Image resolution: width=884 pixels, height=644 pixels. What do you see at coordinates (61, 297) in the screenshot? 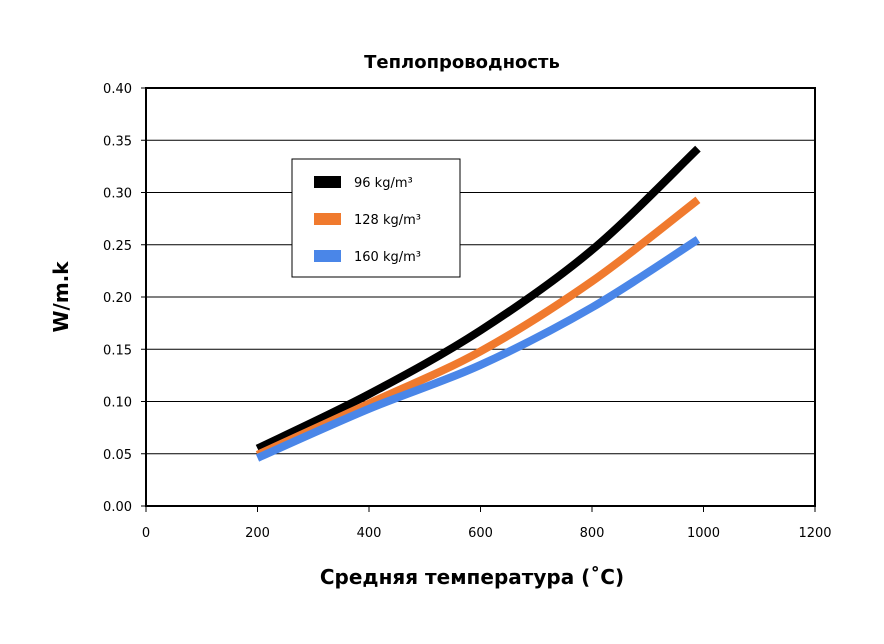
I see `y-axis-label: W/m.k` at bounding box center [61, 297].